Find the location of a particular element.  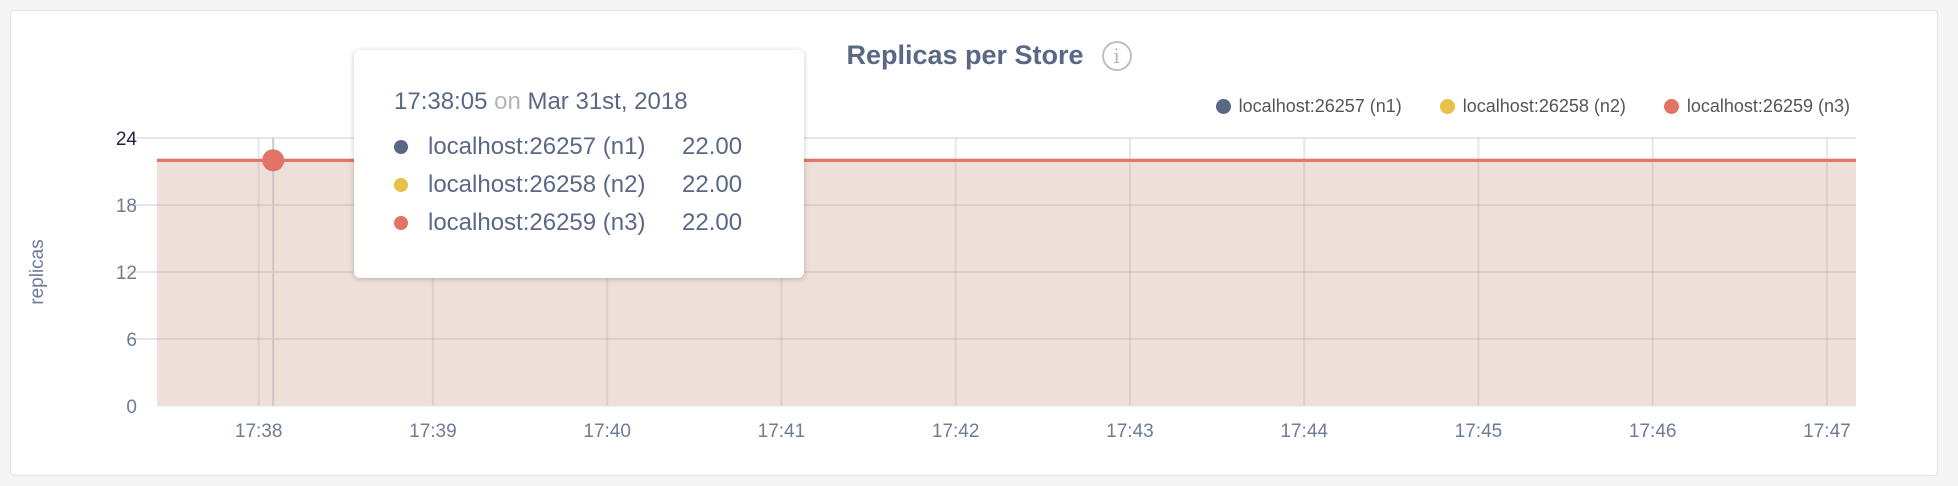

hover-marker is located at coordinates (273, 160).